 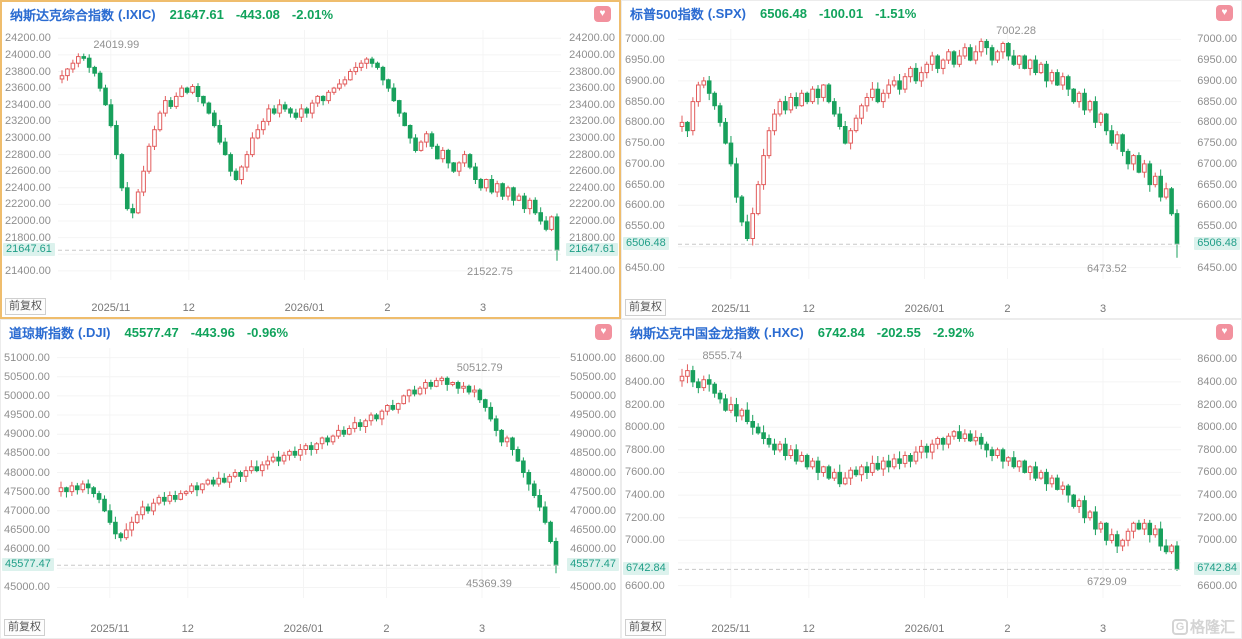 I want to click on x-axis-label: 2025/11, so click(x=731, y=309).